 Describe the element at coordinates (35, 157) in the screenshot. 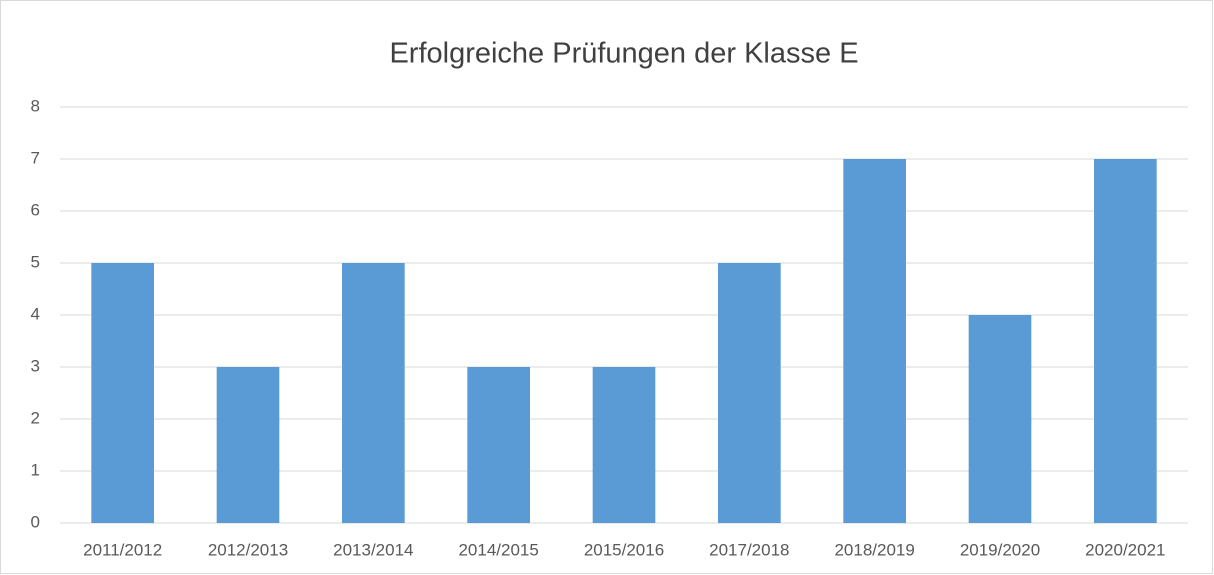

I see `y-tick-label: 7` at that location.